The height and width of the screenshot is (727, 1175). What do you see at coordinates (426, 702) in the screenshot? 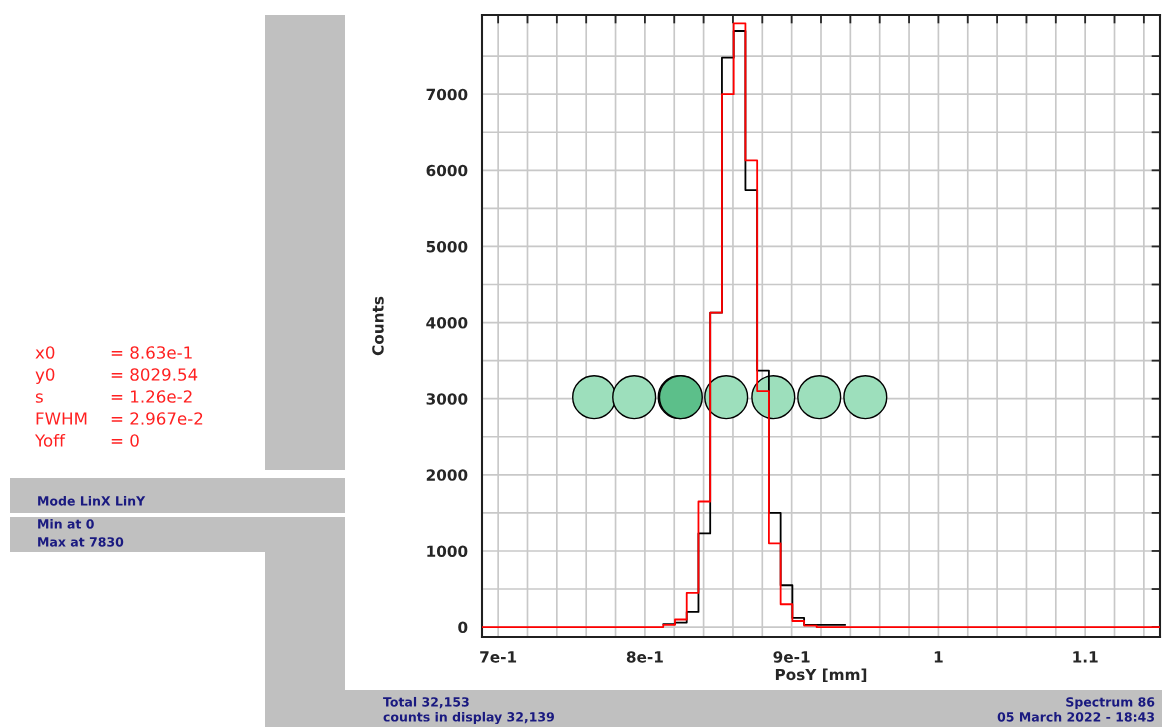
I see `text: Total 32,153` at bounding box center [426, 702].